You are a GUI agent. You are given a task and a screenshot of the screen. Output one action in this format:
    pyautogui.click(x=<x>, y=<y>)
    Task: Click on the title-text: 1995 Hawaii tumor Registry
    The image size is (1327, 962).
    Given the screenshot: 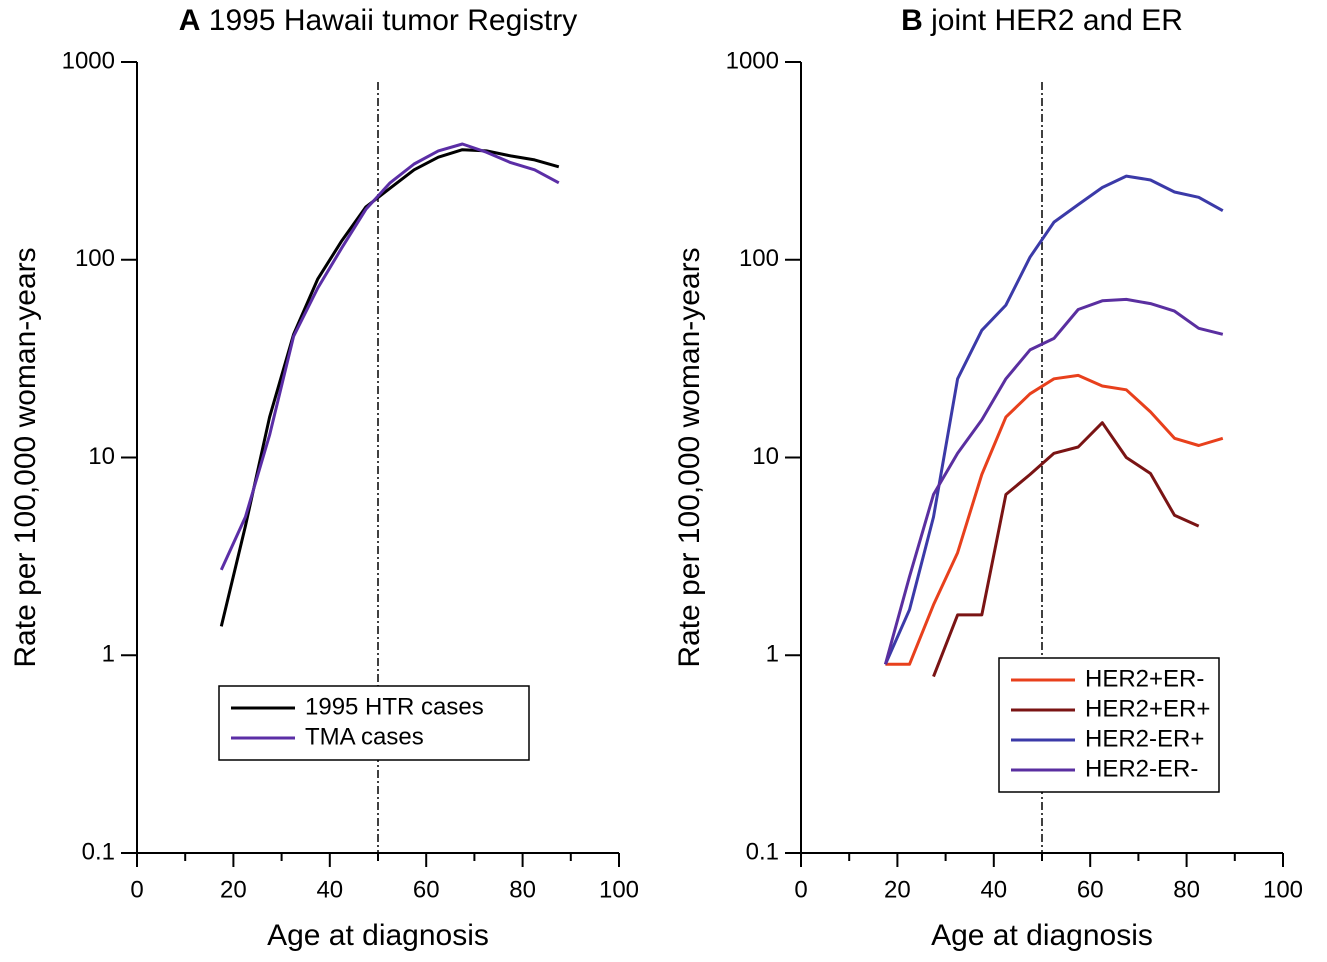 What is the action you would take?
    pyautogui.click(x=388, y=20)
    